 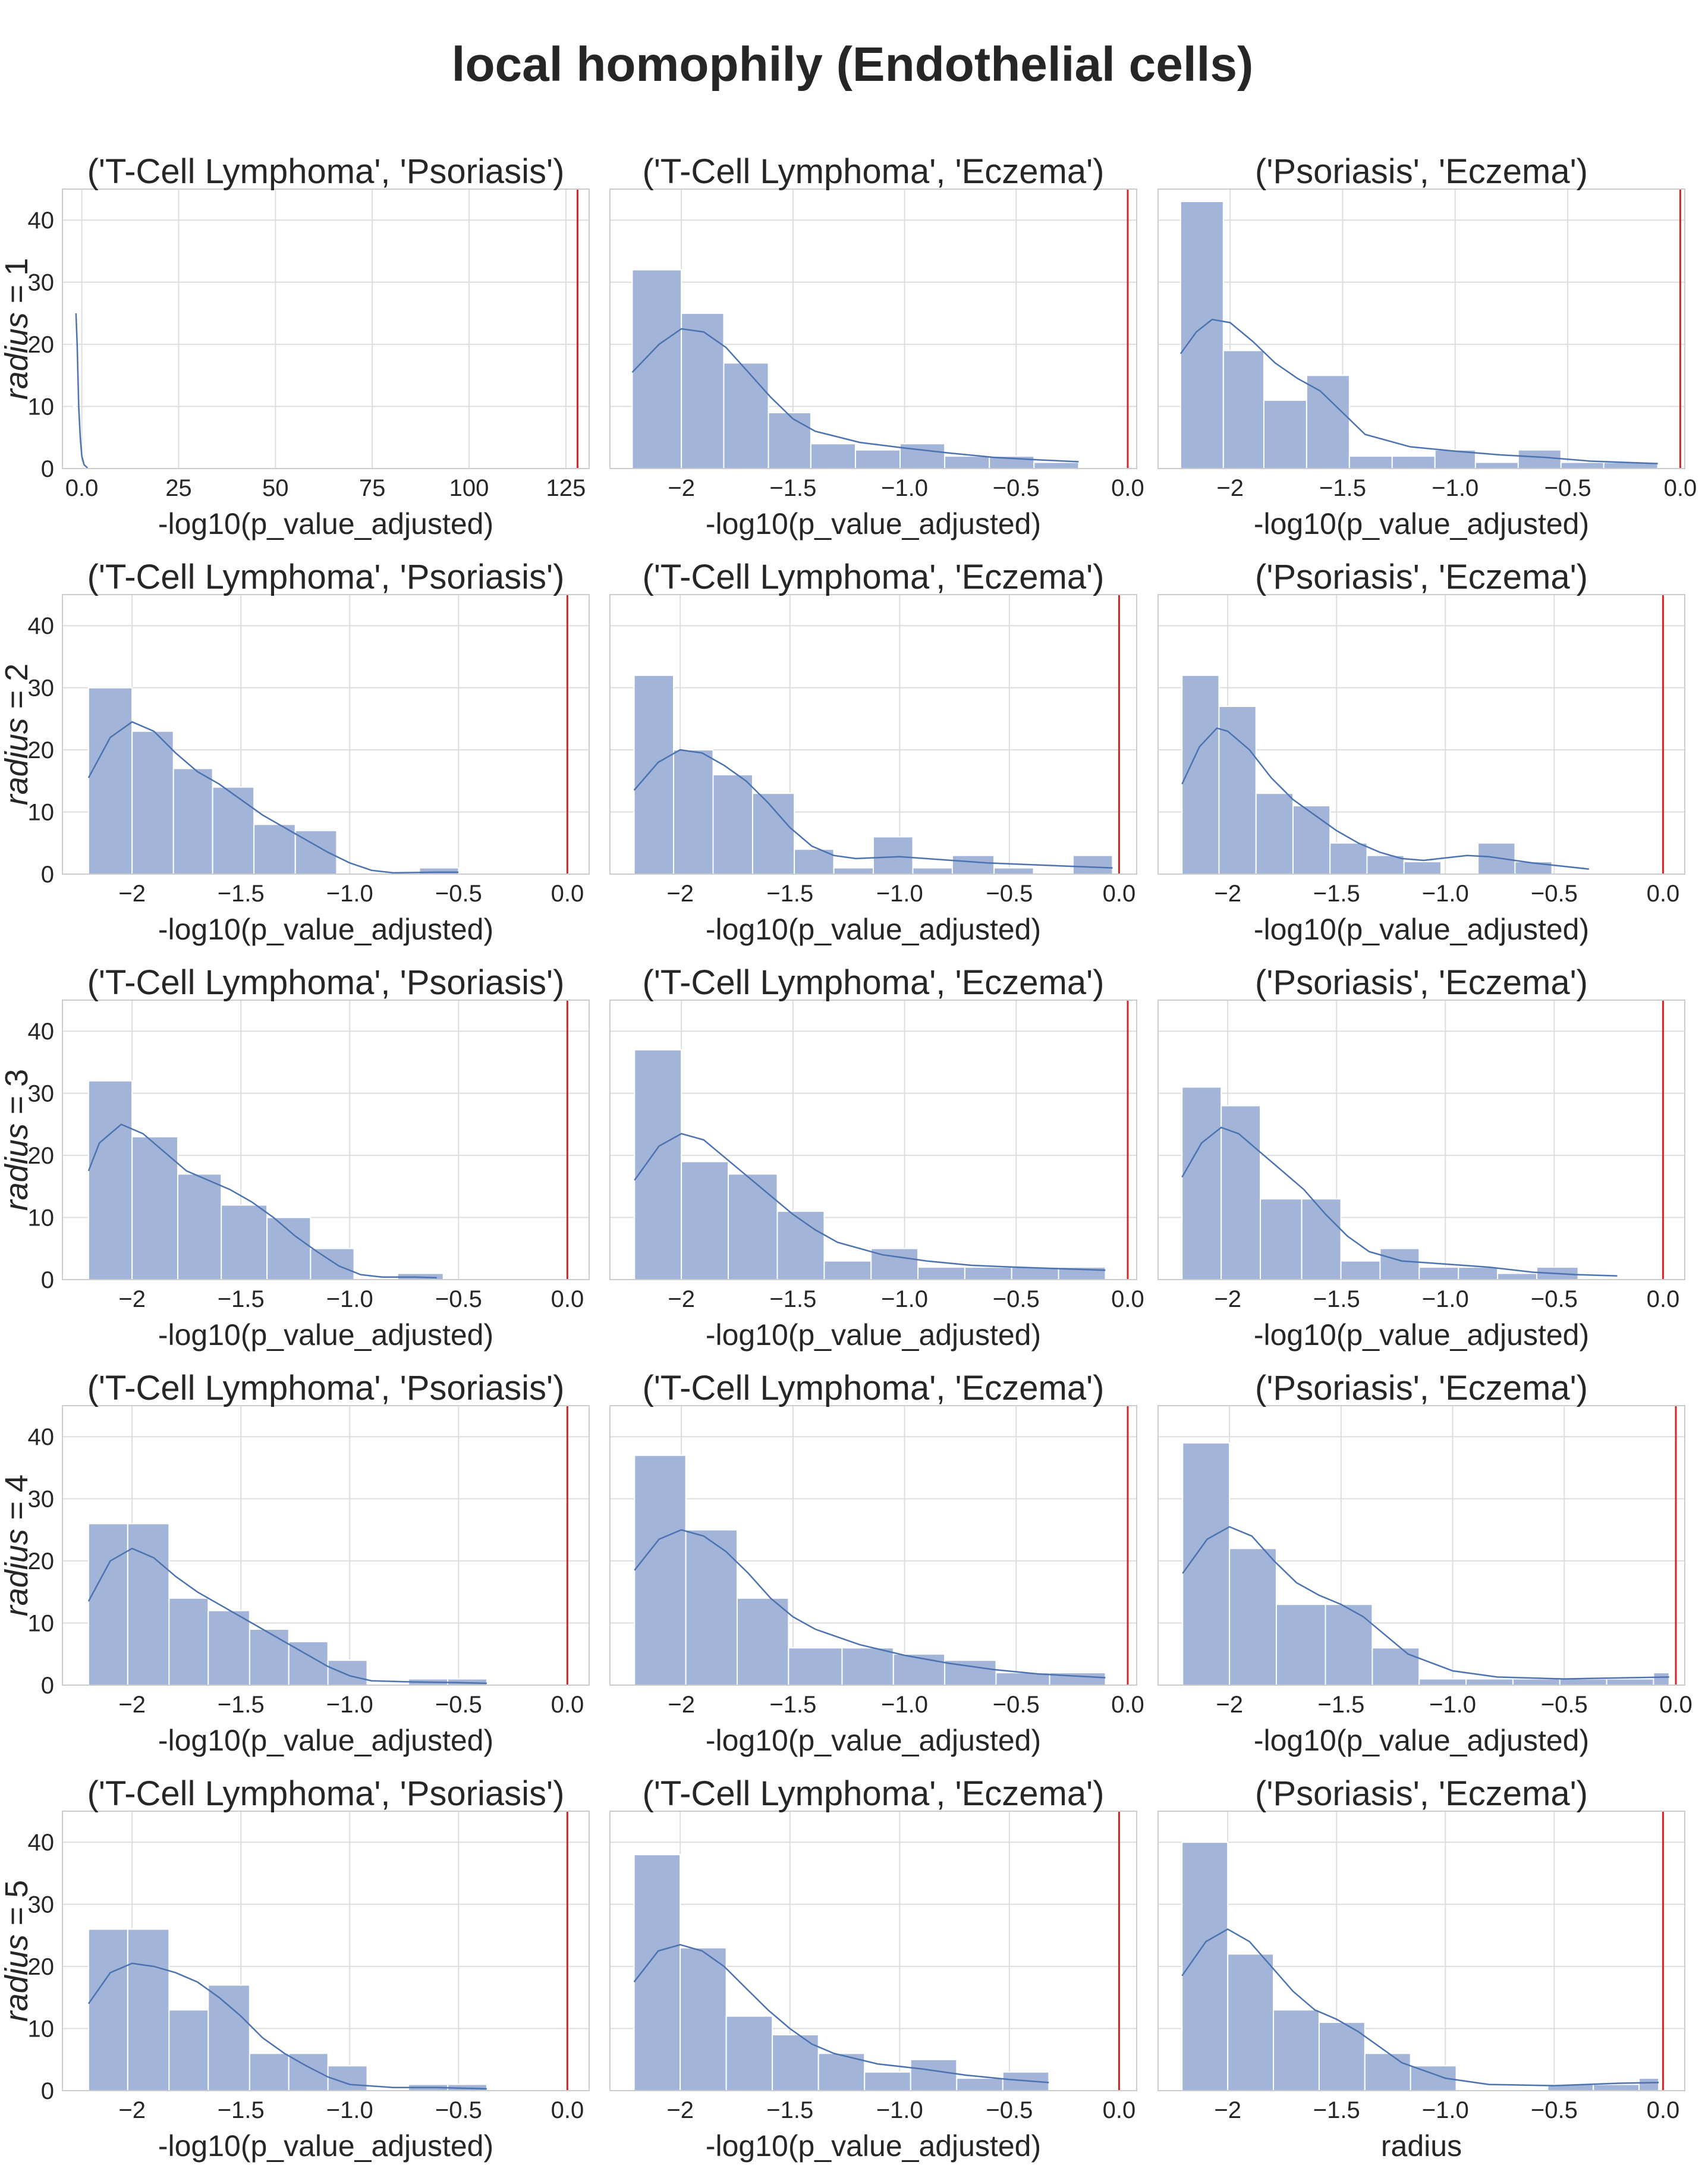 I want to click on y-tick-label: 20, so click(x=41, y=1156).